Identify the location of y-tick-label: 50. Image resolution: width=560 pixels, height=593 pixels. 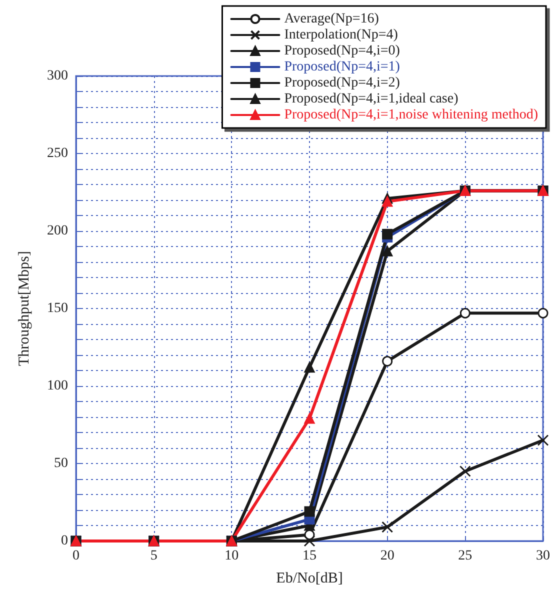
(61, 463).